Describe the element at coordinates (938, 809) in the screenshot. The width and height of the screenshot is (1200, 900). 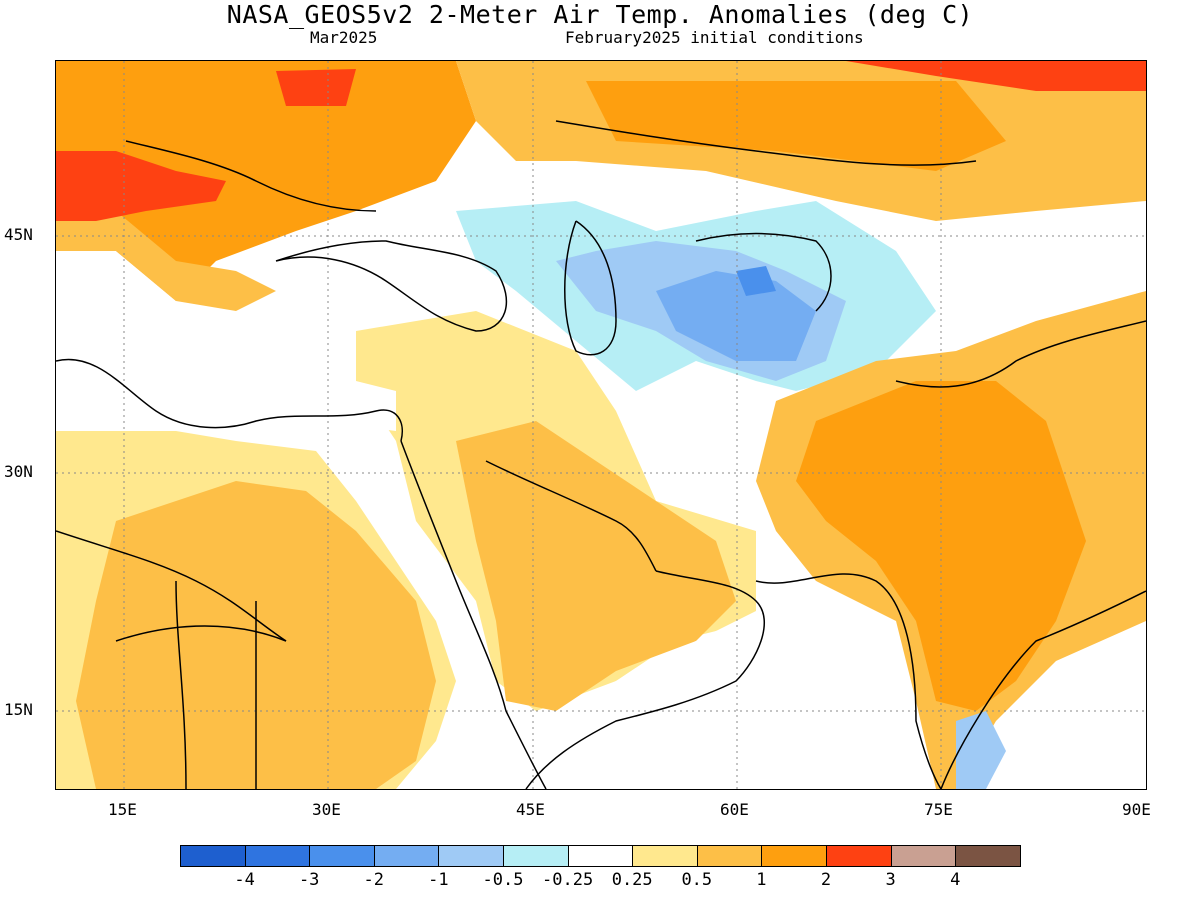
I see `lon-label-75e: 75E` at that location.